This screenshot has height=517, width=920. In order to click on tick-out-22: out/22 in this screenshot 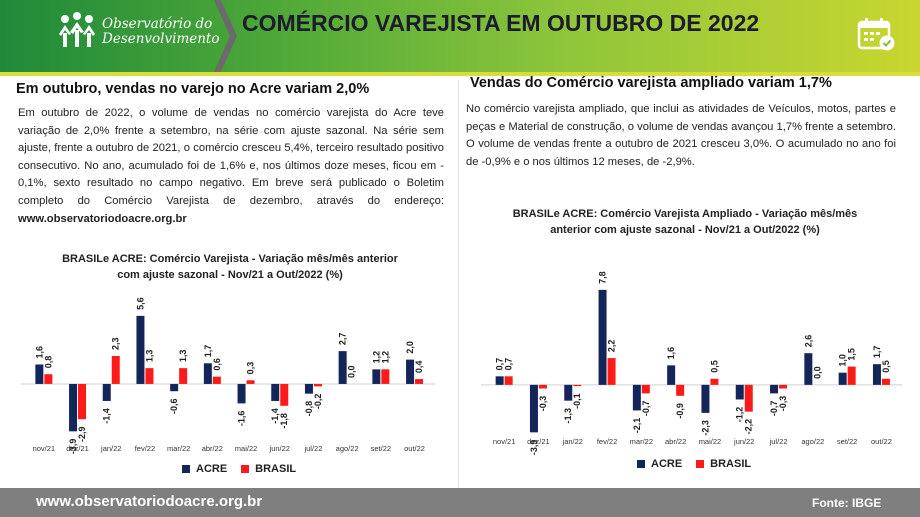, I will do `click(414, 448)`.